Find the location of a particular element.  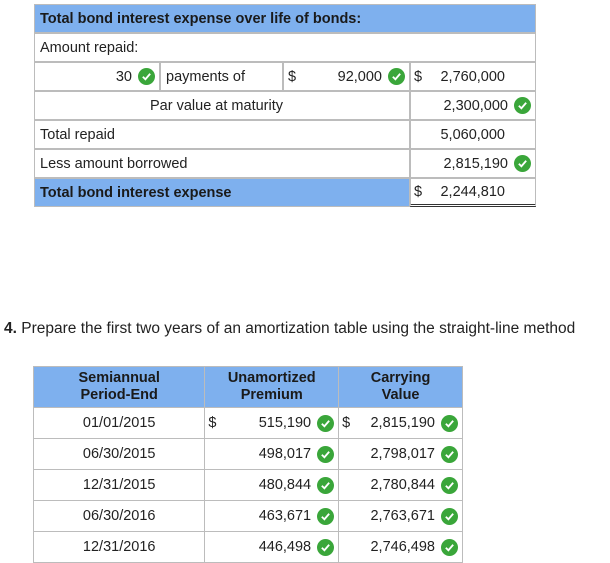

total-repaid-value: 5,060,000 is located at coordinates (473, 134).